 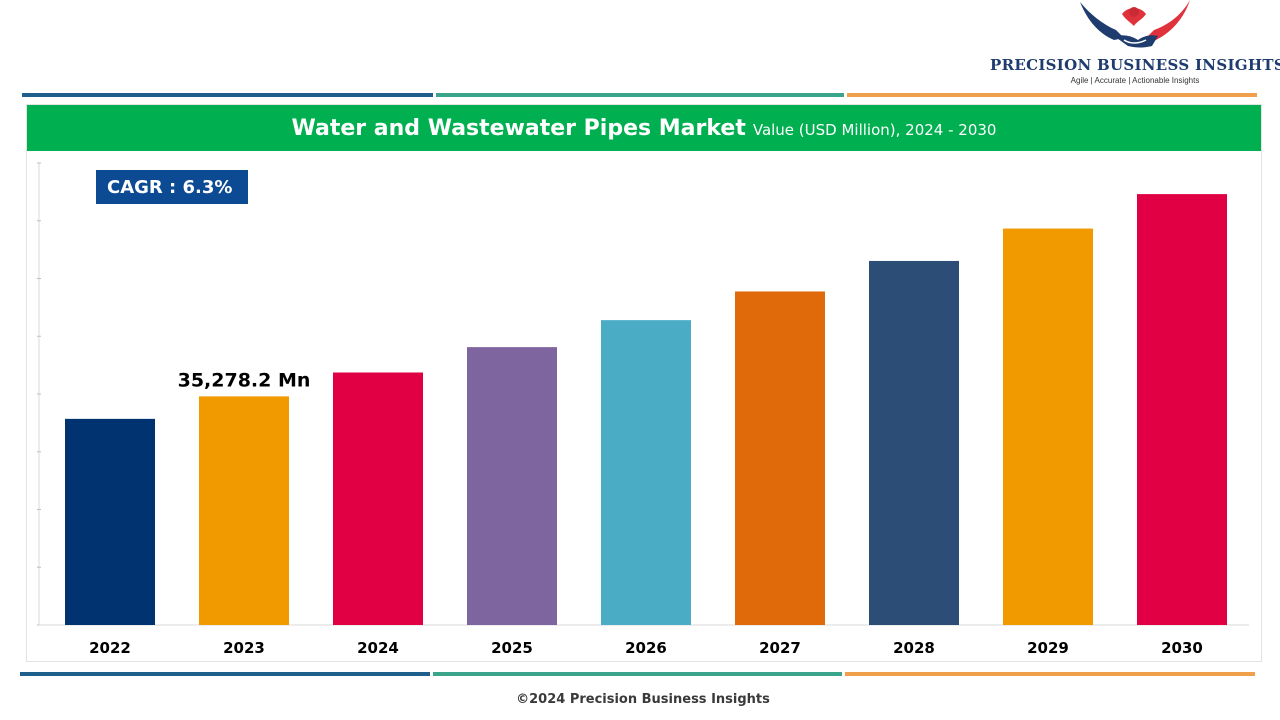 What do you see at coordinates (643, 699) in the screenshot?
I see `copyright-text: ©2024 Precision Business Insights` at bounding box center [643, 699].